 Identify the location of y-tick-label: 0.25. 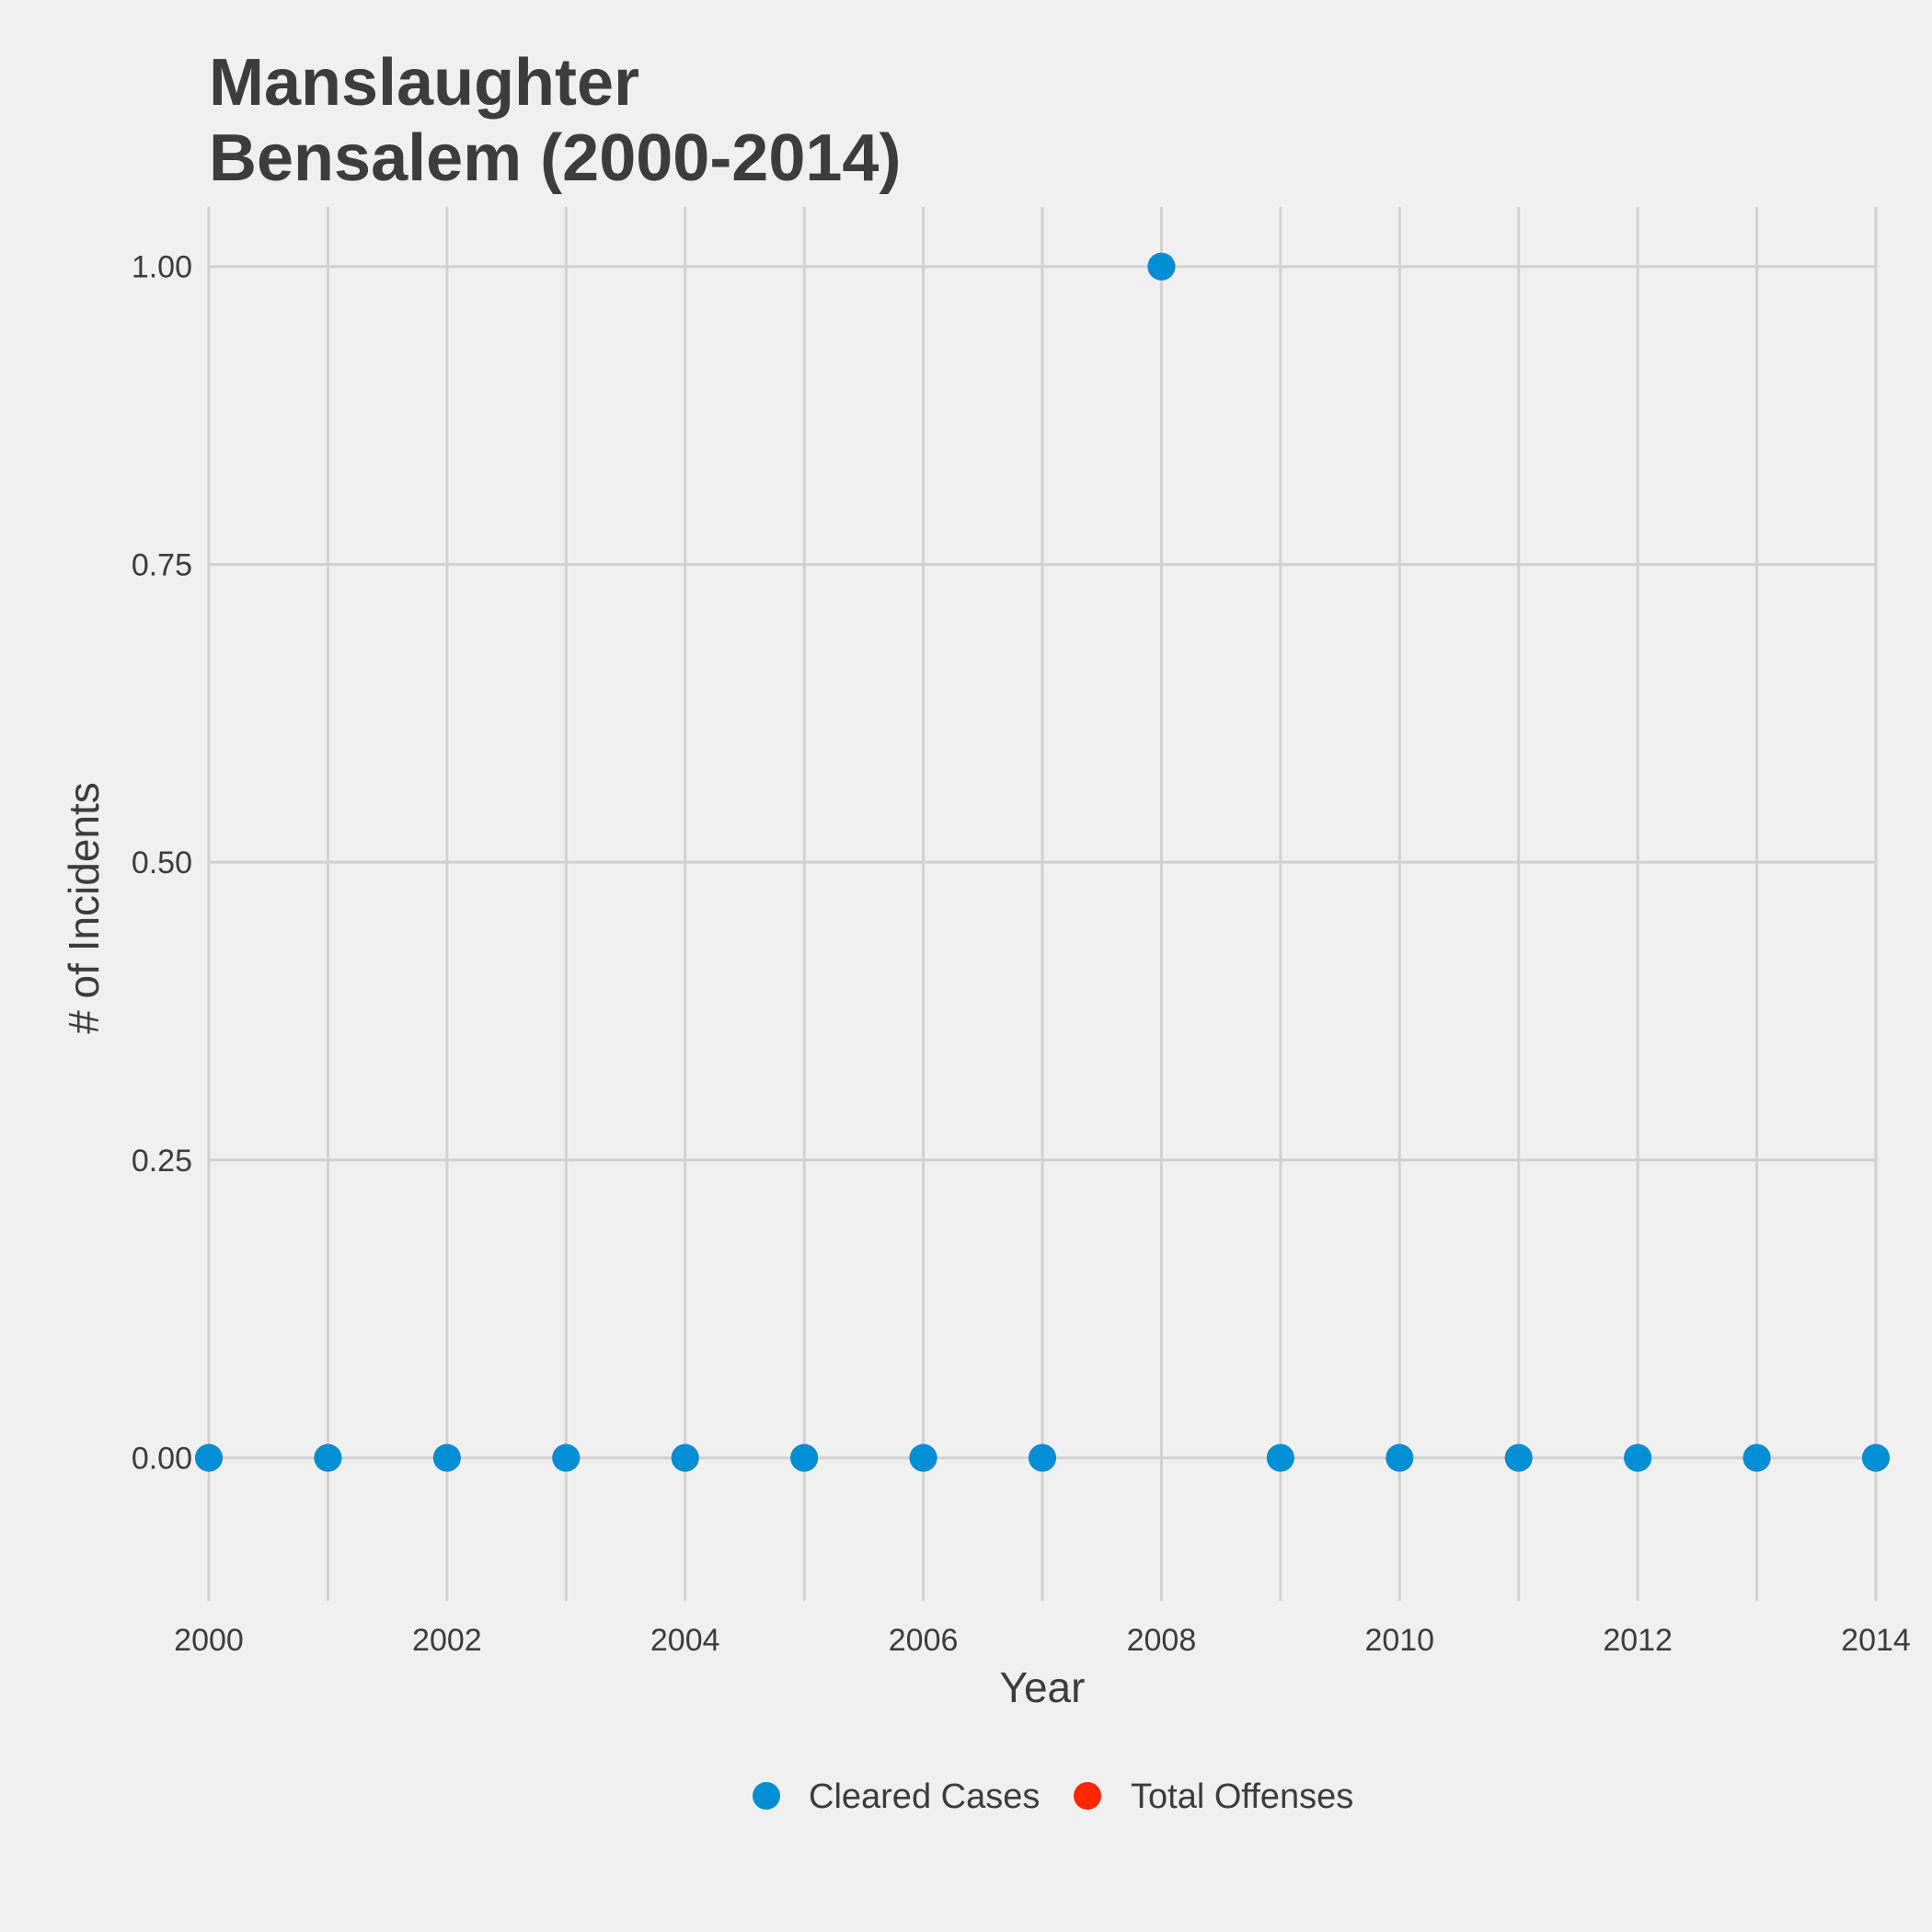
(162, 1161).